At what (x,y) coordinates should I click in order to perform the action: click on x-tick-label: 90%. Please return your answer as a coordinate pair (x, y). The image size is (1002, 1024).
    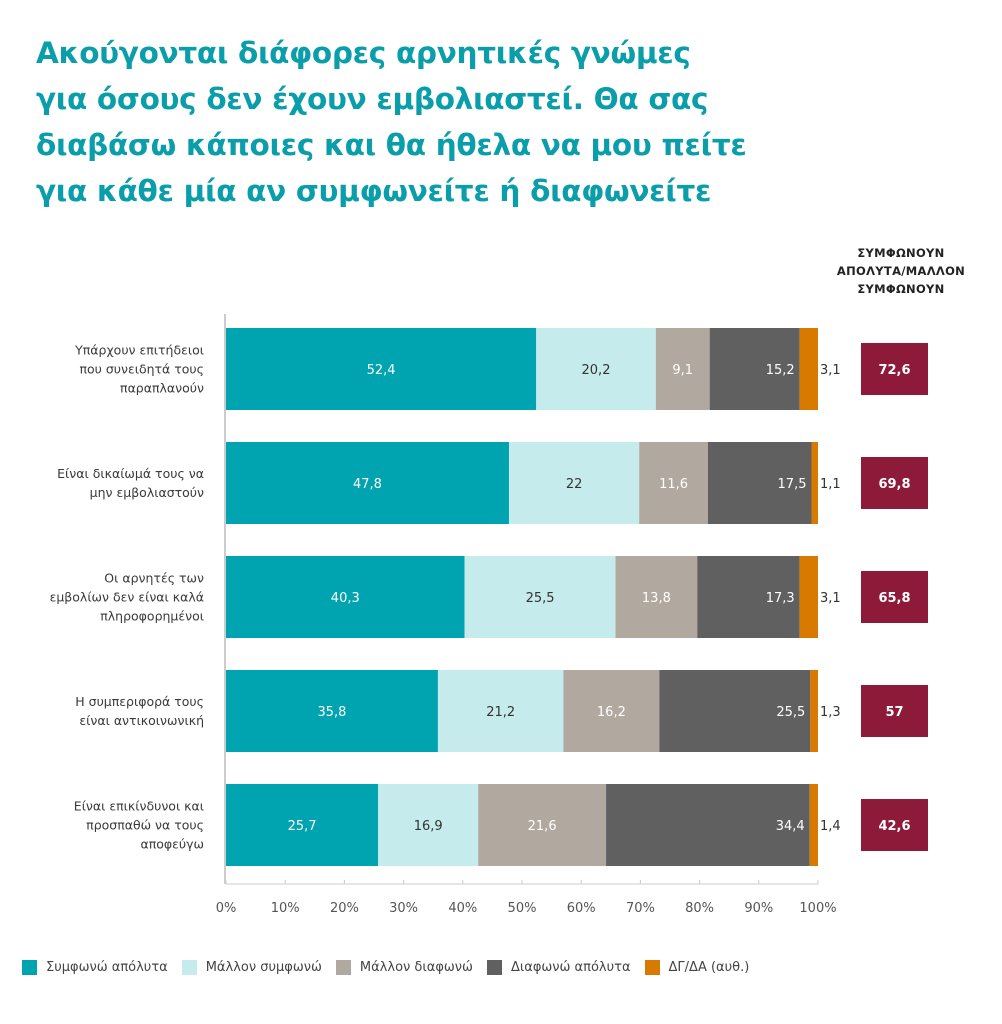
    Looking at the image, I should click on (758, 908).